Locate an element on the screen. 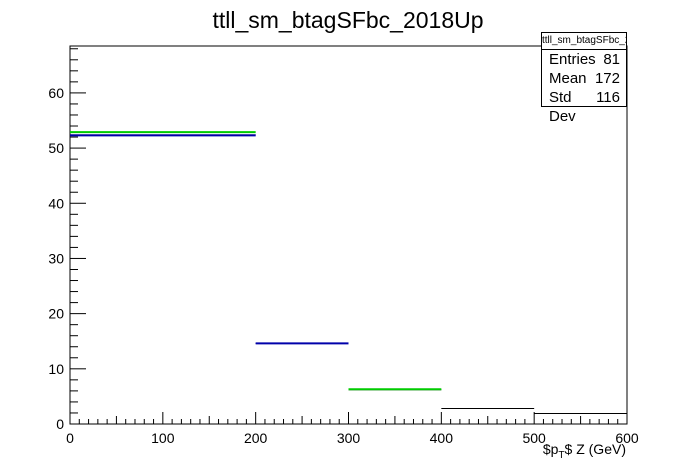 Image resolution: width=696 pixels, height=472 pixels. x-tick-label: 600 is located at coordinates (627, 438).